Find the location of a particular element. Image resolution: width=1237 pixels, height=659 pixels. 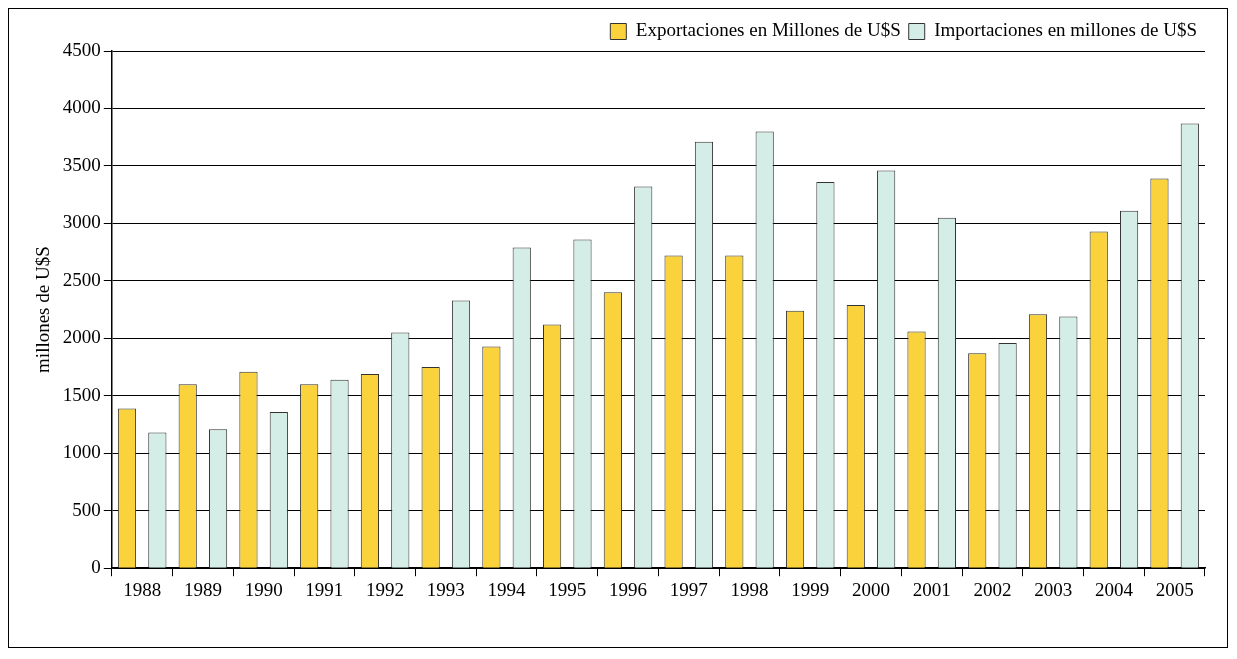

y-tick-label: 3000 is located at coordinates (81, 222).